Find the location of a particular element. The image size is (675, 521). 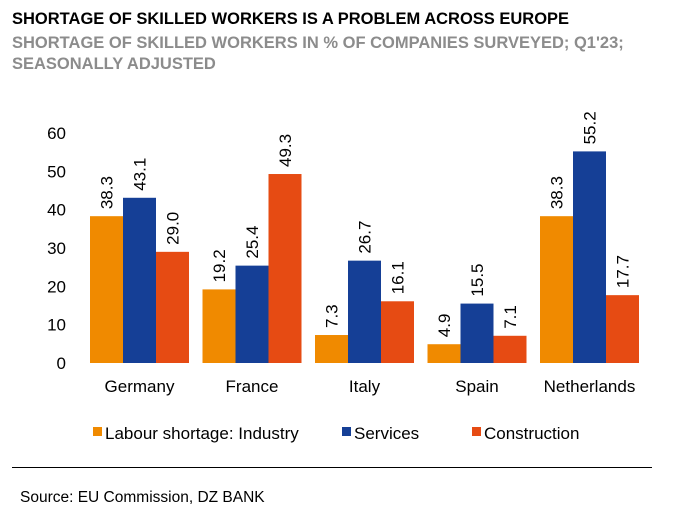

data-label: 49.3 is located at coordinates (285, 150).